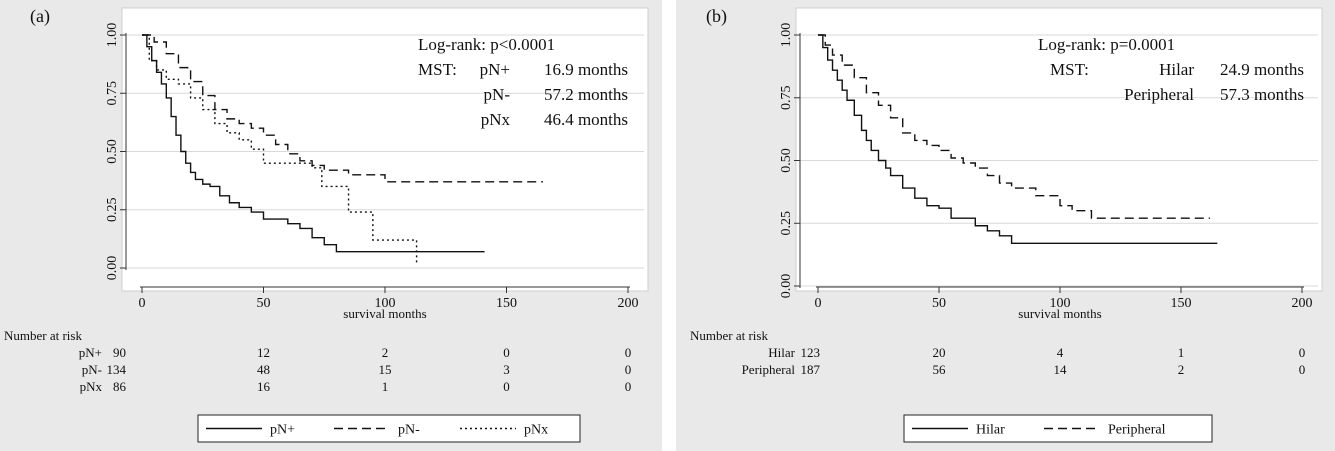 The image size is (1335, 451). What do you see at coordinates (586, 94) in the screenshot?
I see `mst-value: 57.2 months` at bounding box center [586, 94].